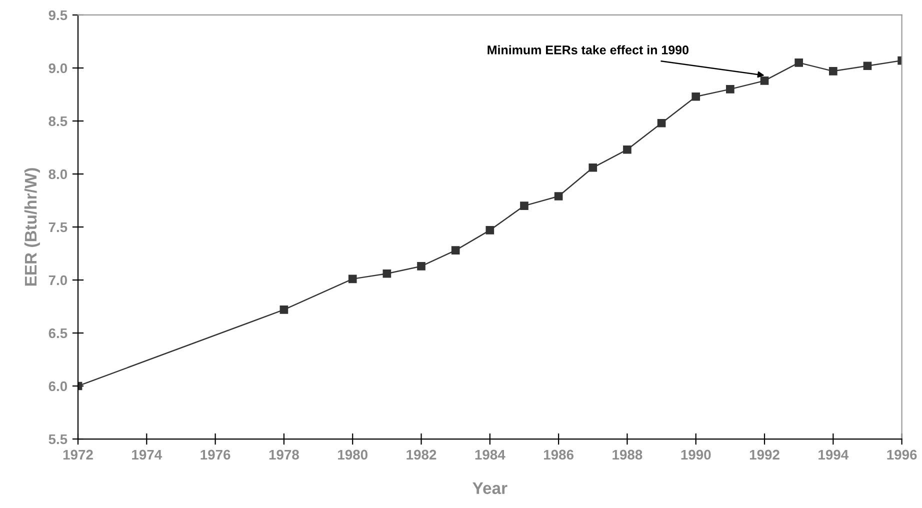  What do you see at coordinates (490, 455) in the screenshot?
I see `x-tick-label: 1984` at bounding box center [490, 455].